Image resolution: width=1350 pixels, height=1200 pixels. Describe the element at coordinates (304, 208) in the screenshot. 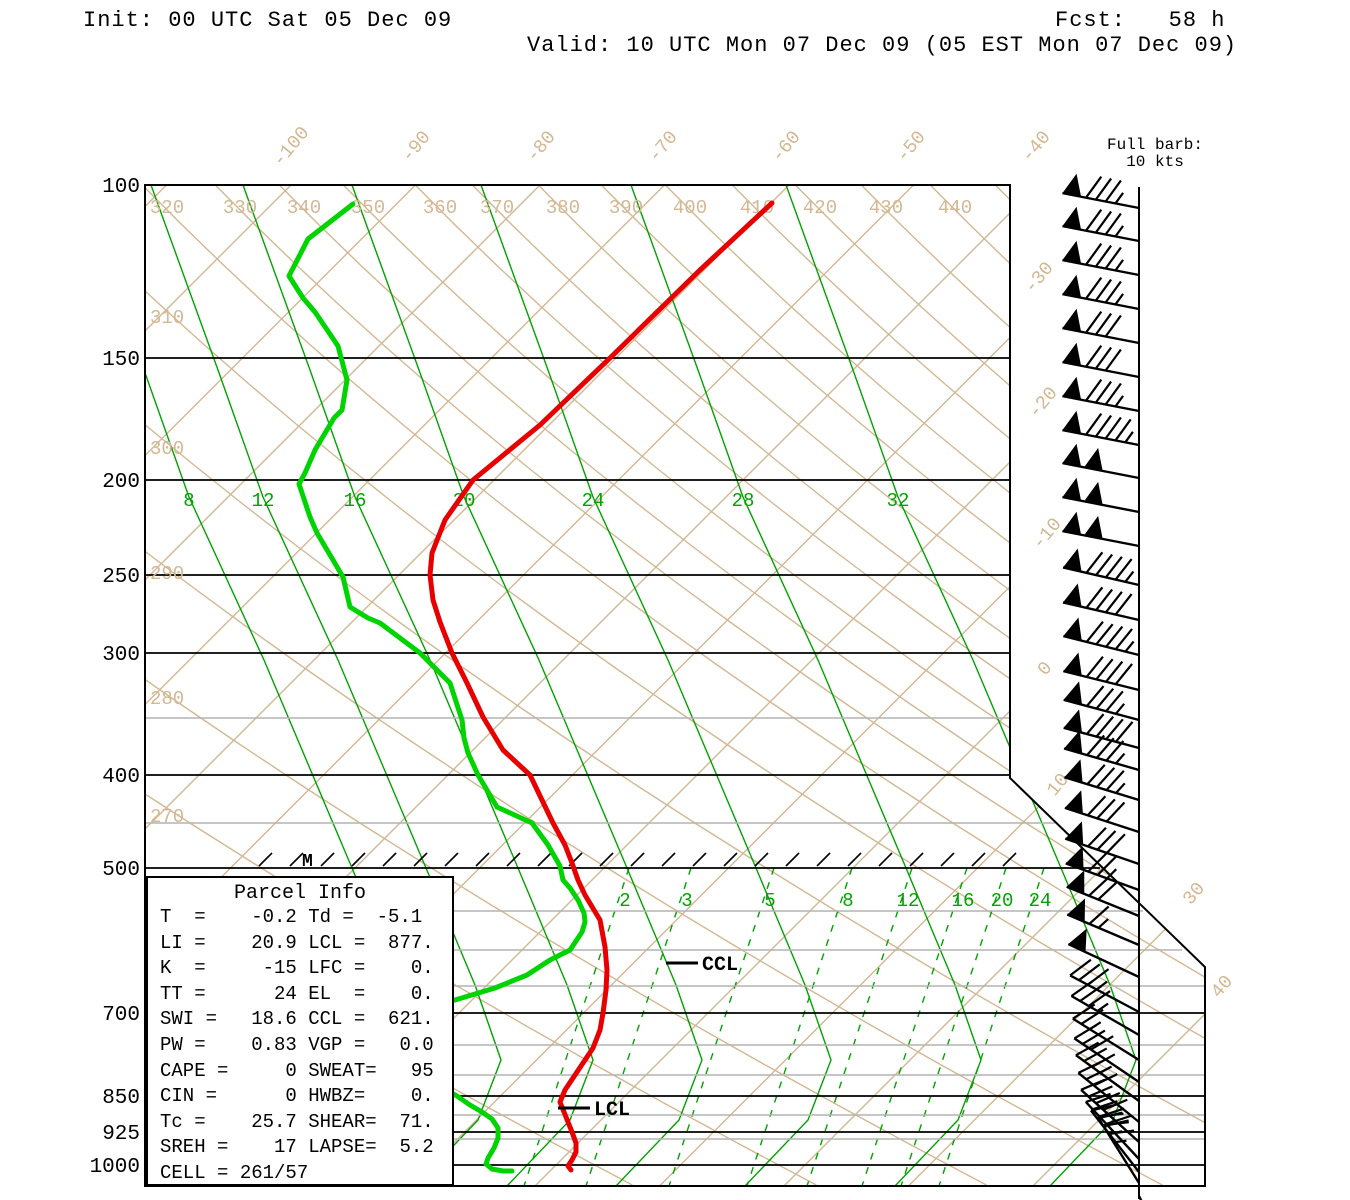

I see `dry-adiabat-label: 340` at that location.